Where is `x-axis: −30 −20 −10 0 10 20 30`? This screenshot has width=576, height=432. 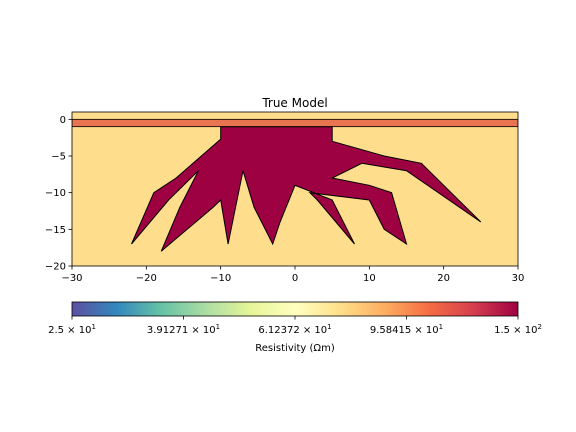 x-axis: −30 −20 −10 0 10 20 30 is located at coordinates (292, 275).